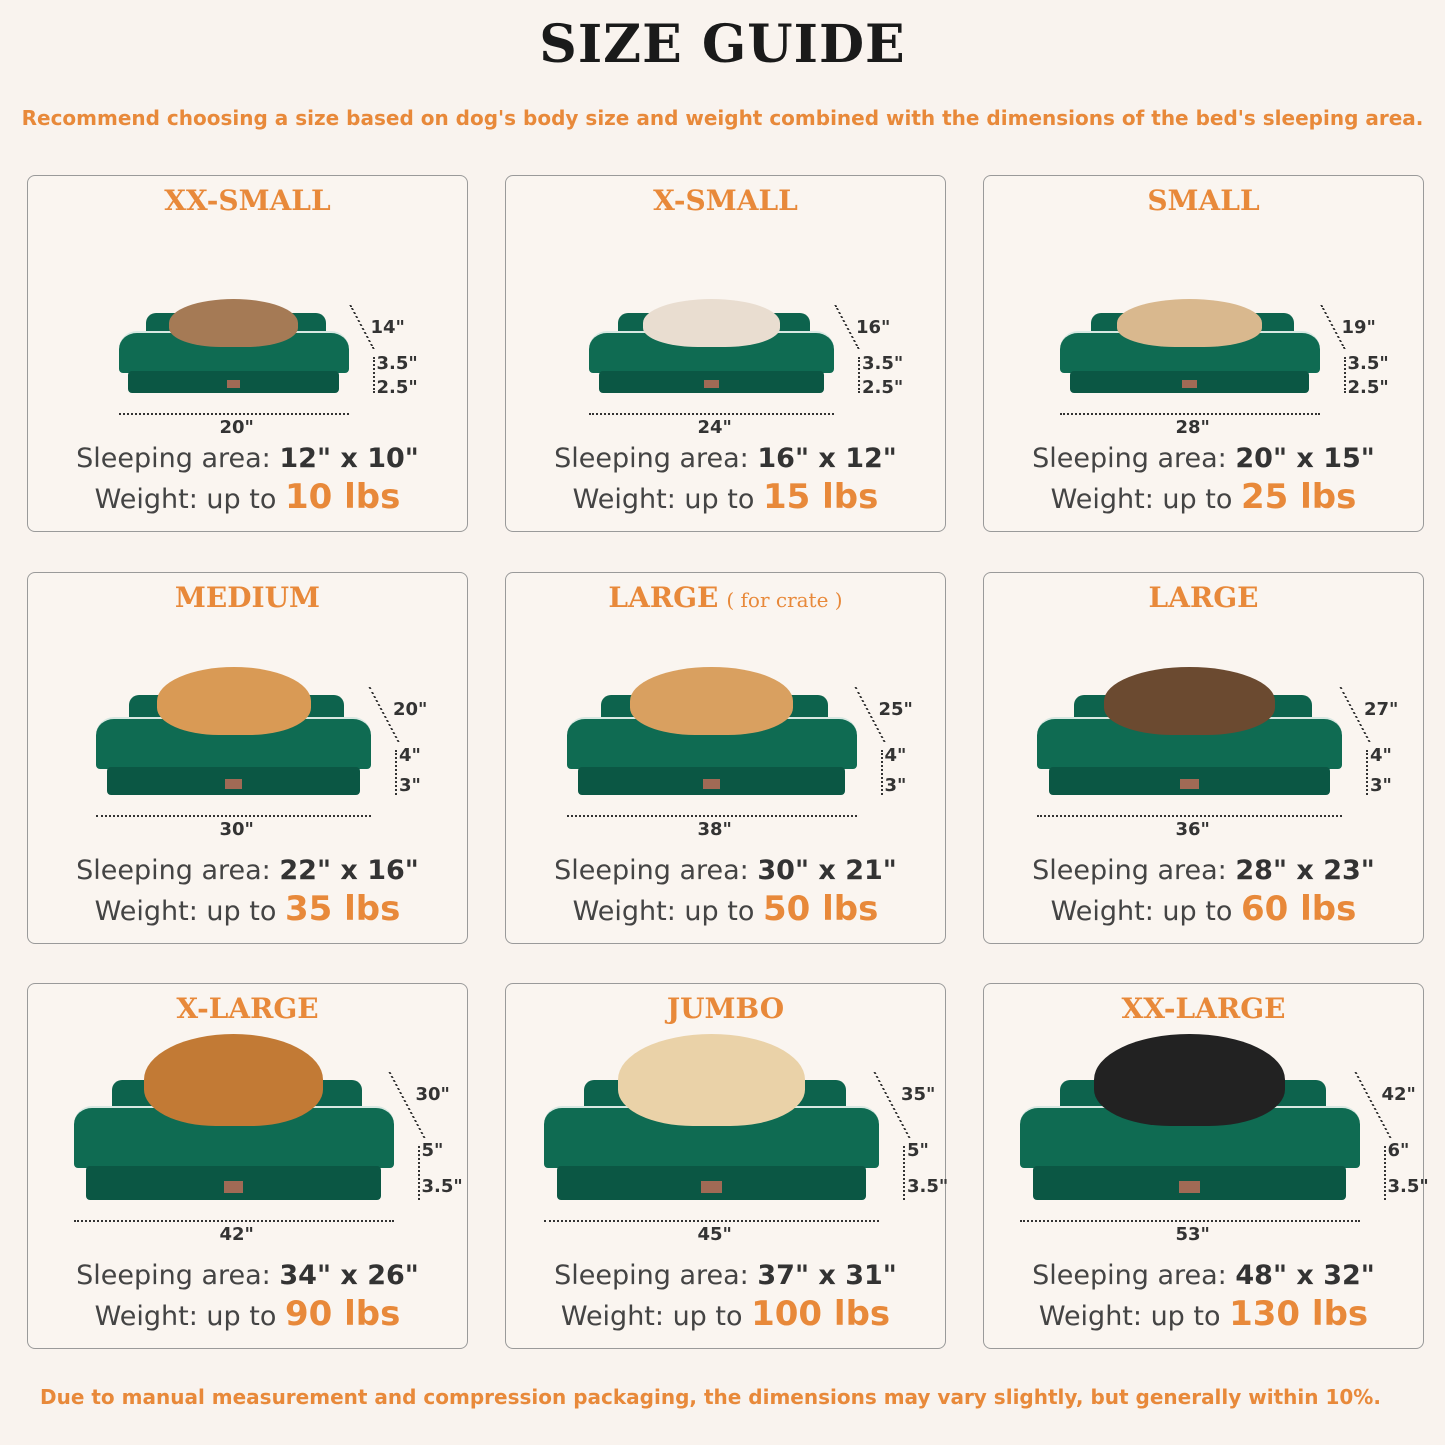 This screenshot has width=1445, height=1445. I want to click on weight-value: 60 lbs, so click(1298, 909).